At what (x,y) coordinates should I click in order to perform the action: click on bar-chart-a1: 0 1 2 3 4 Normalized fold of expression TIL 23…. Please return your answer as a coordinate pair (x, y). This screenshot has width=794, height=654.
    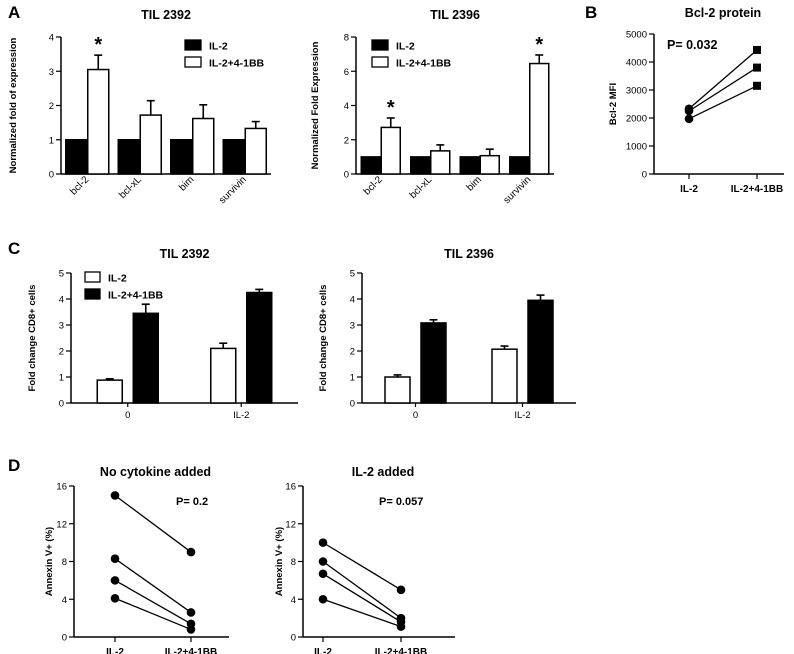
    Looking at the image, I should click on (139, 107).